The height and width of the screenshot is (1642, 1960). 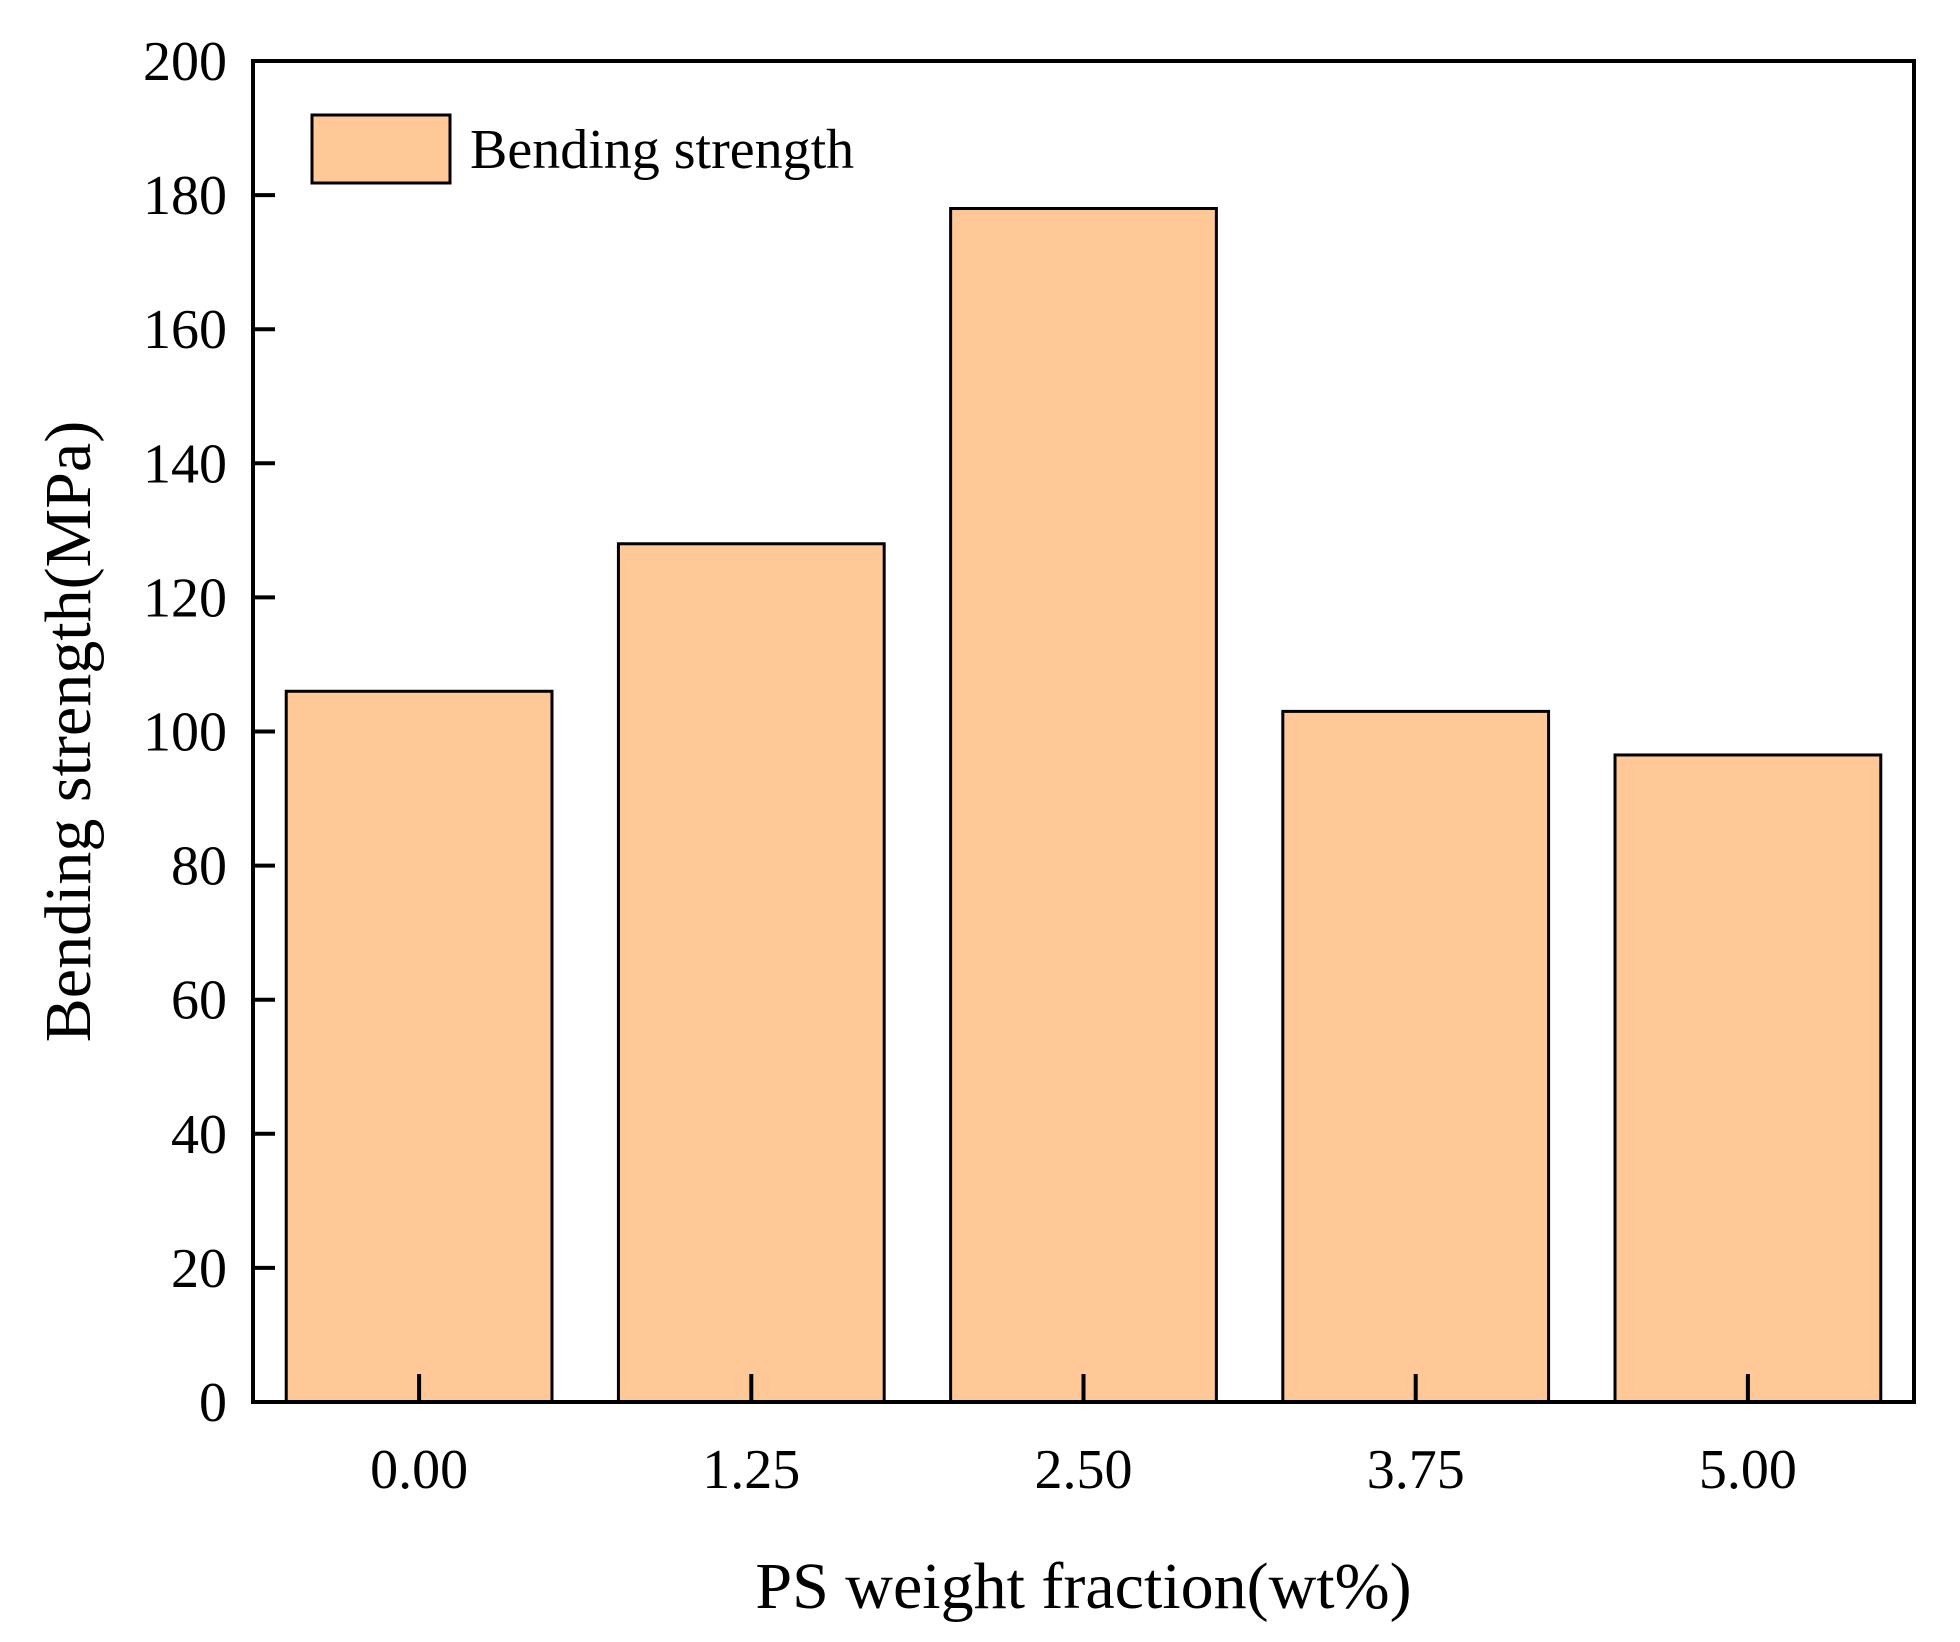 I want to click on x-axis-title: PS weight fraction(wt%), so click(x=1083, y=1586).